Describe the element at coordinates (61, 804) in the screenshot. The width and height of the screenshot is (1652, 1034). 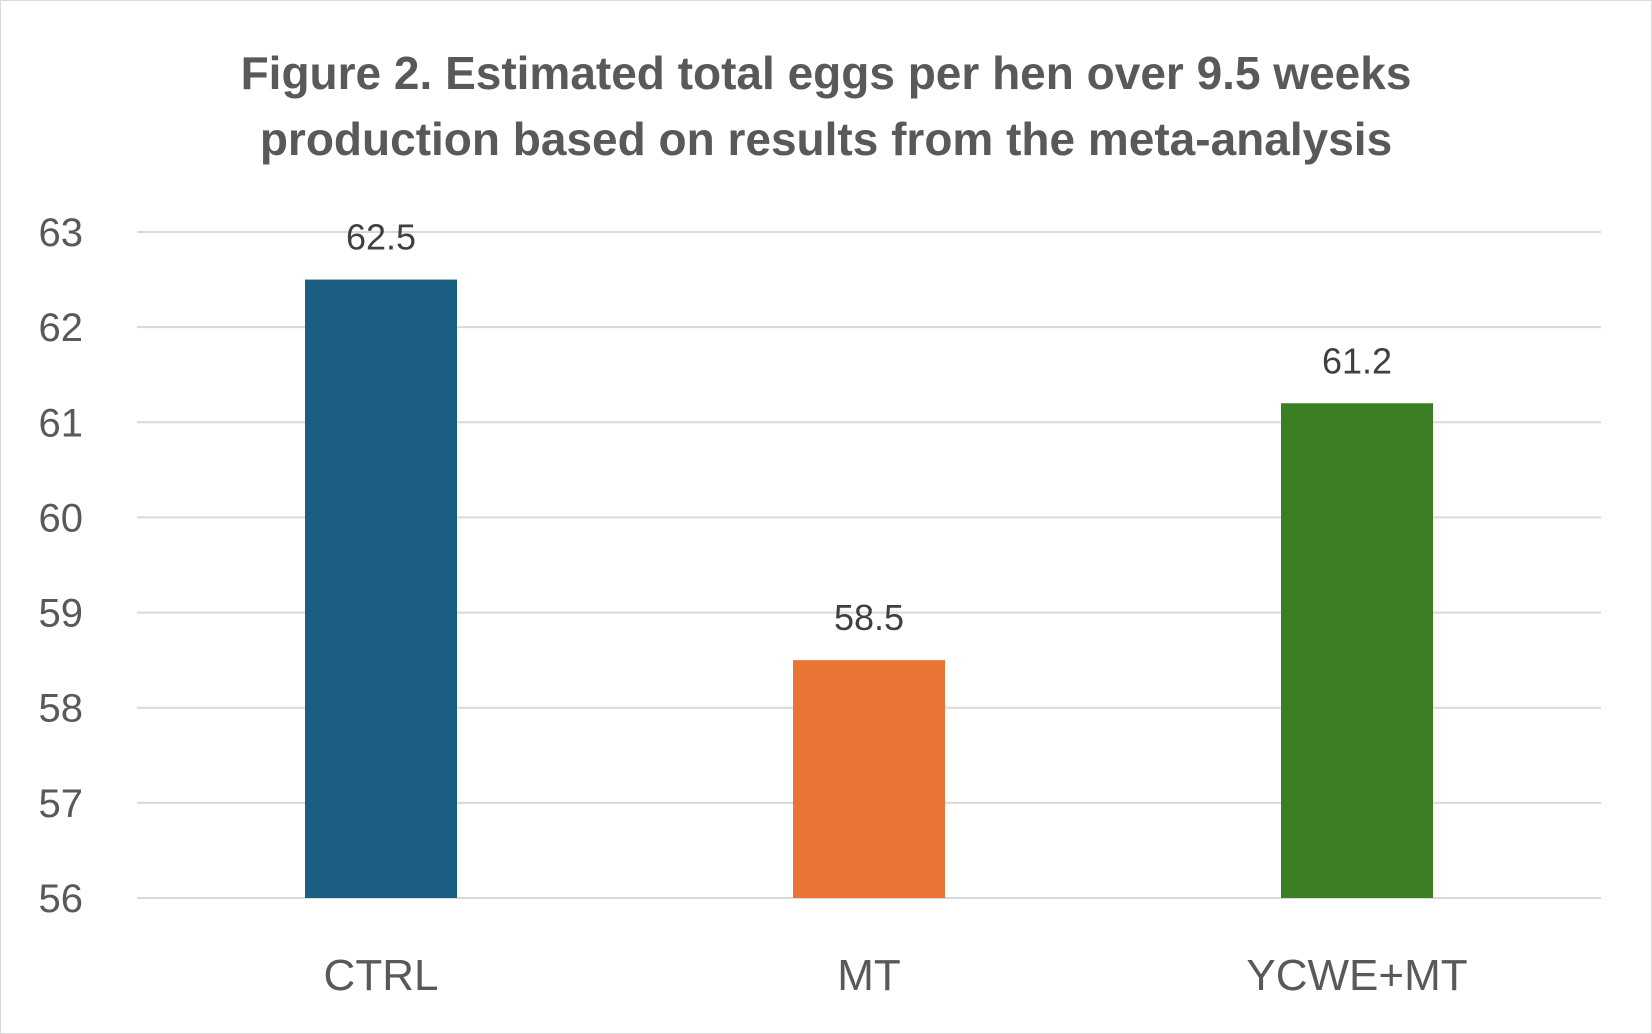
I see `y-tick-label: 57` at that location.